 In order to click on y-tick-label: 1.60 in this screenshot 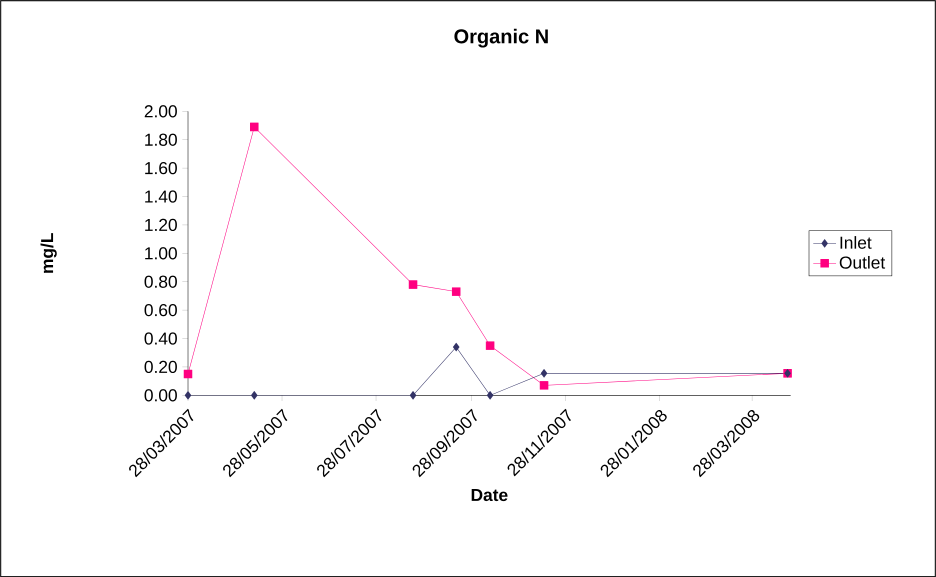, I will do `click(161, 168)`.